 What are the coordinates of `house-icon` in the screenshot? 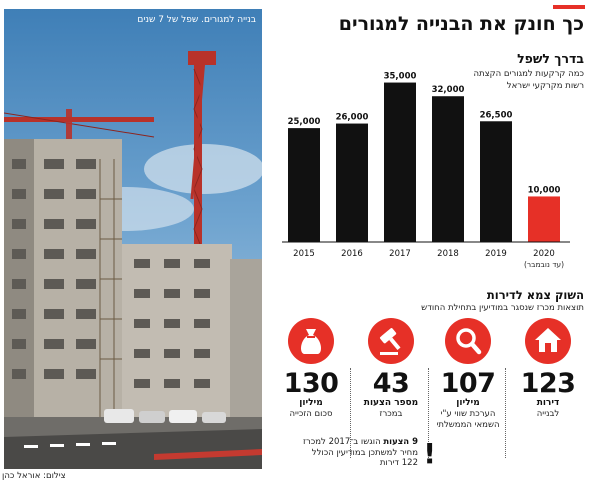 It's located at (548, 341).